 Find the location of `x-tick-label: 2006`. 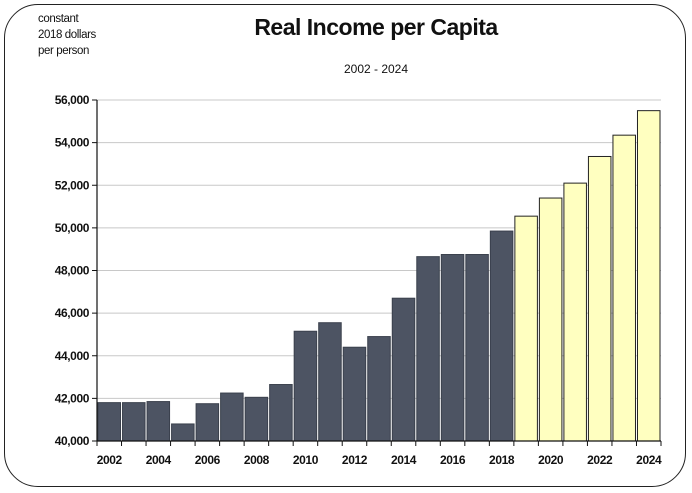

x-tick-label: 2006 is located at coordinates (208, 460).